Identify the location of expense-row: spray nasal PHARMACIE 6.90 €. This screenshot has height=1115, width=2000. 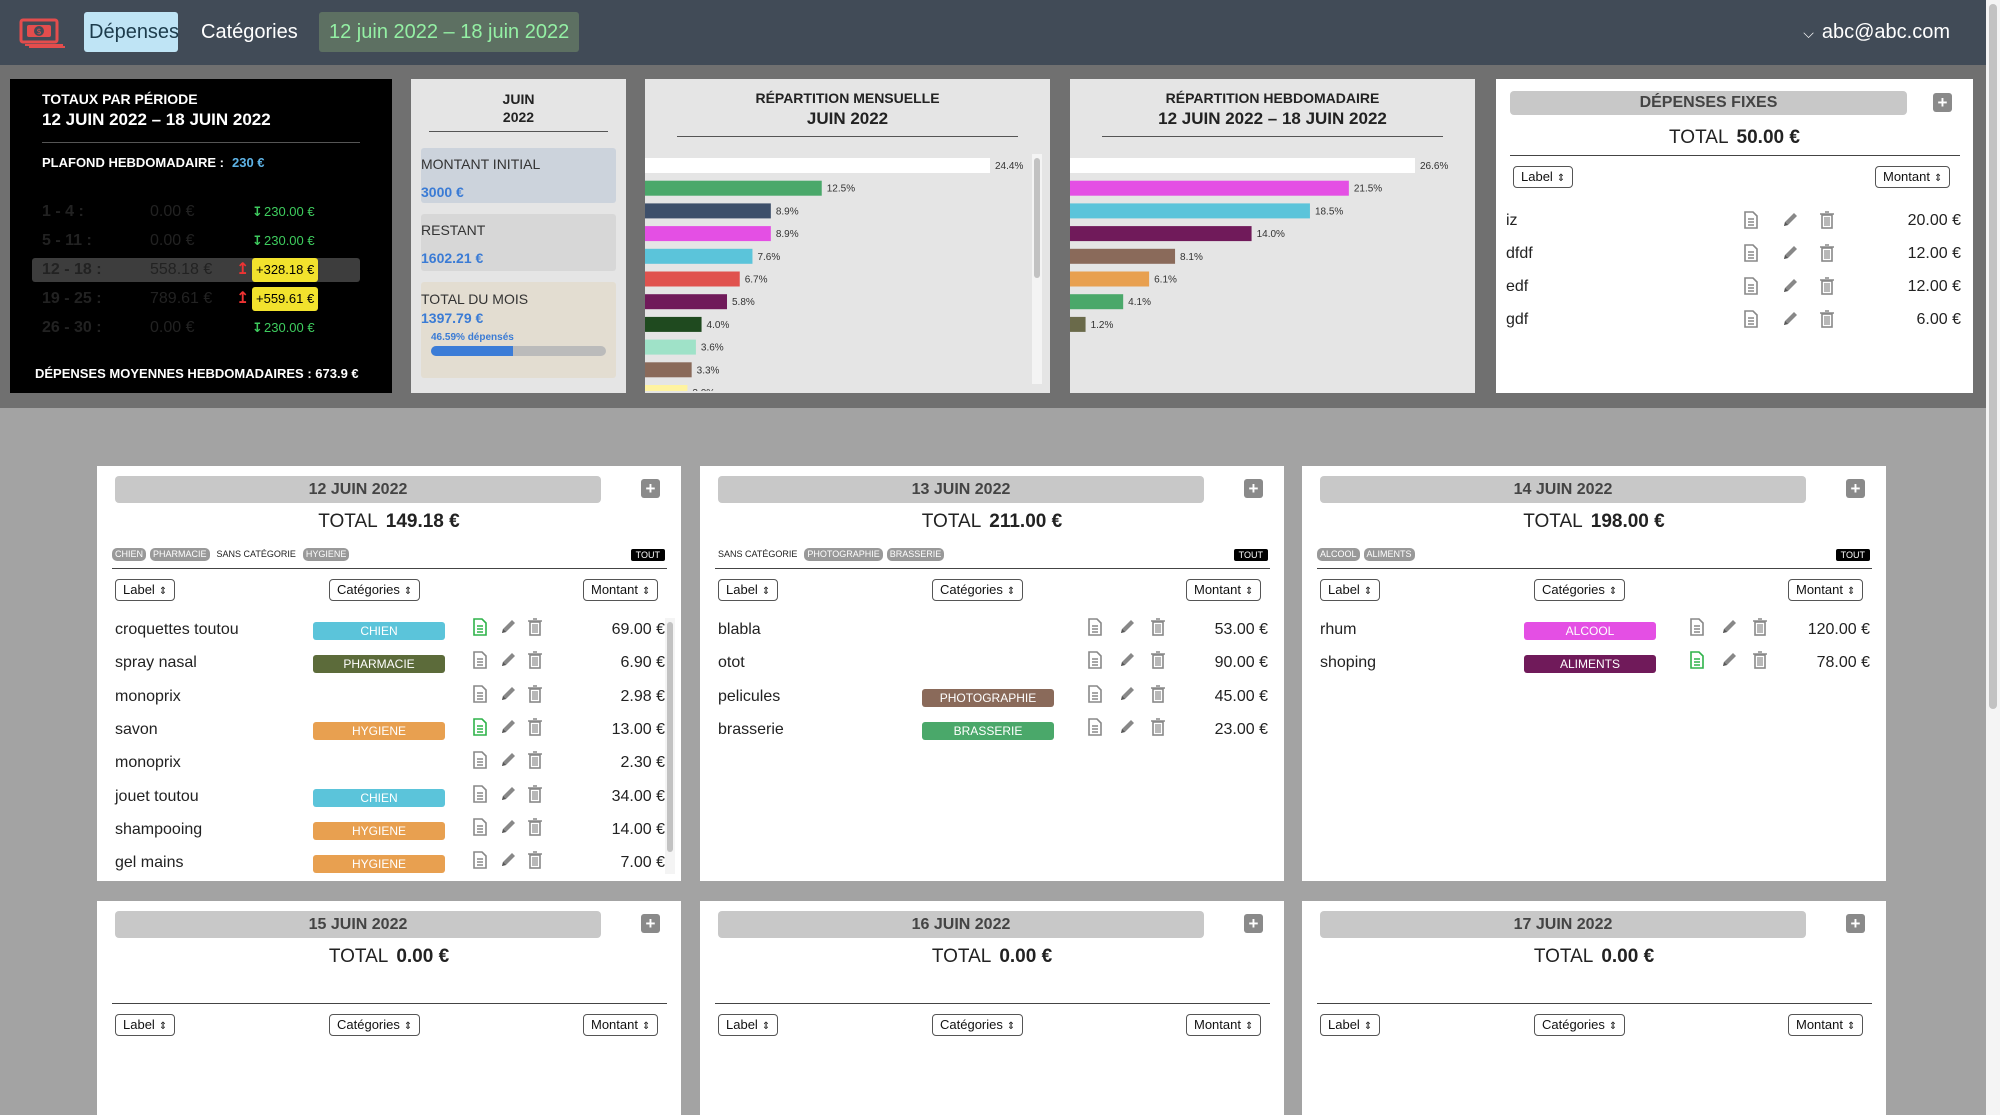
(390, 663).